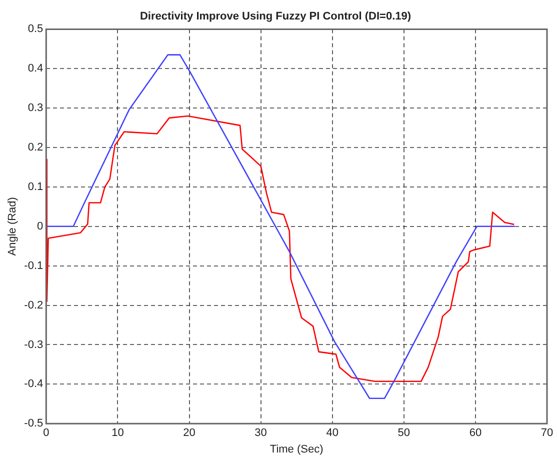  I want to click on y-tick-label: -0.1, so click(34, 266).